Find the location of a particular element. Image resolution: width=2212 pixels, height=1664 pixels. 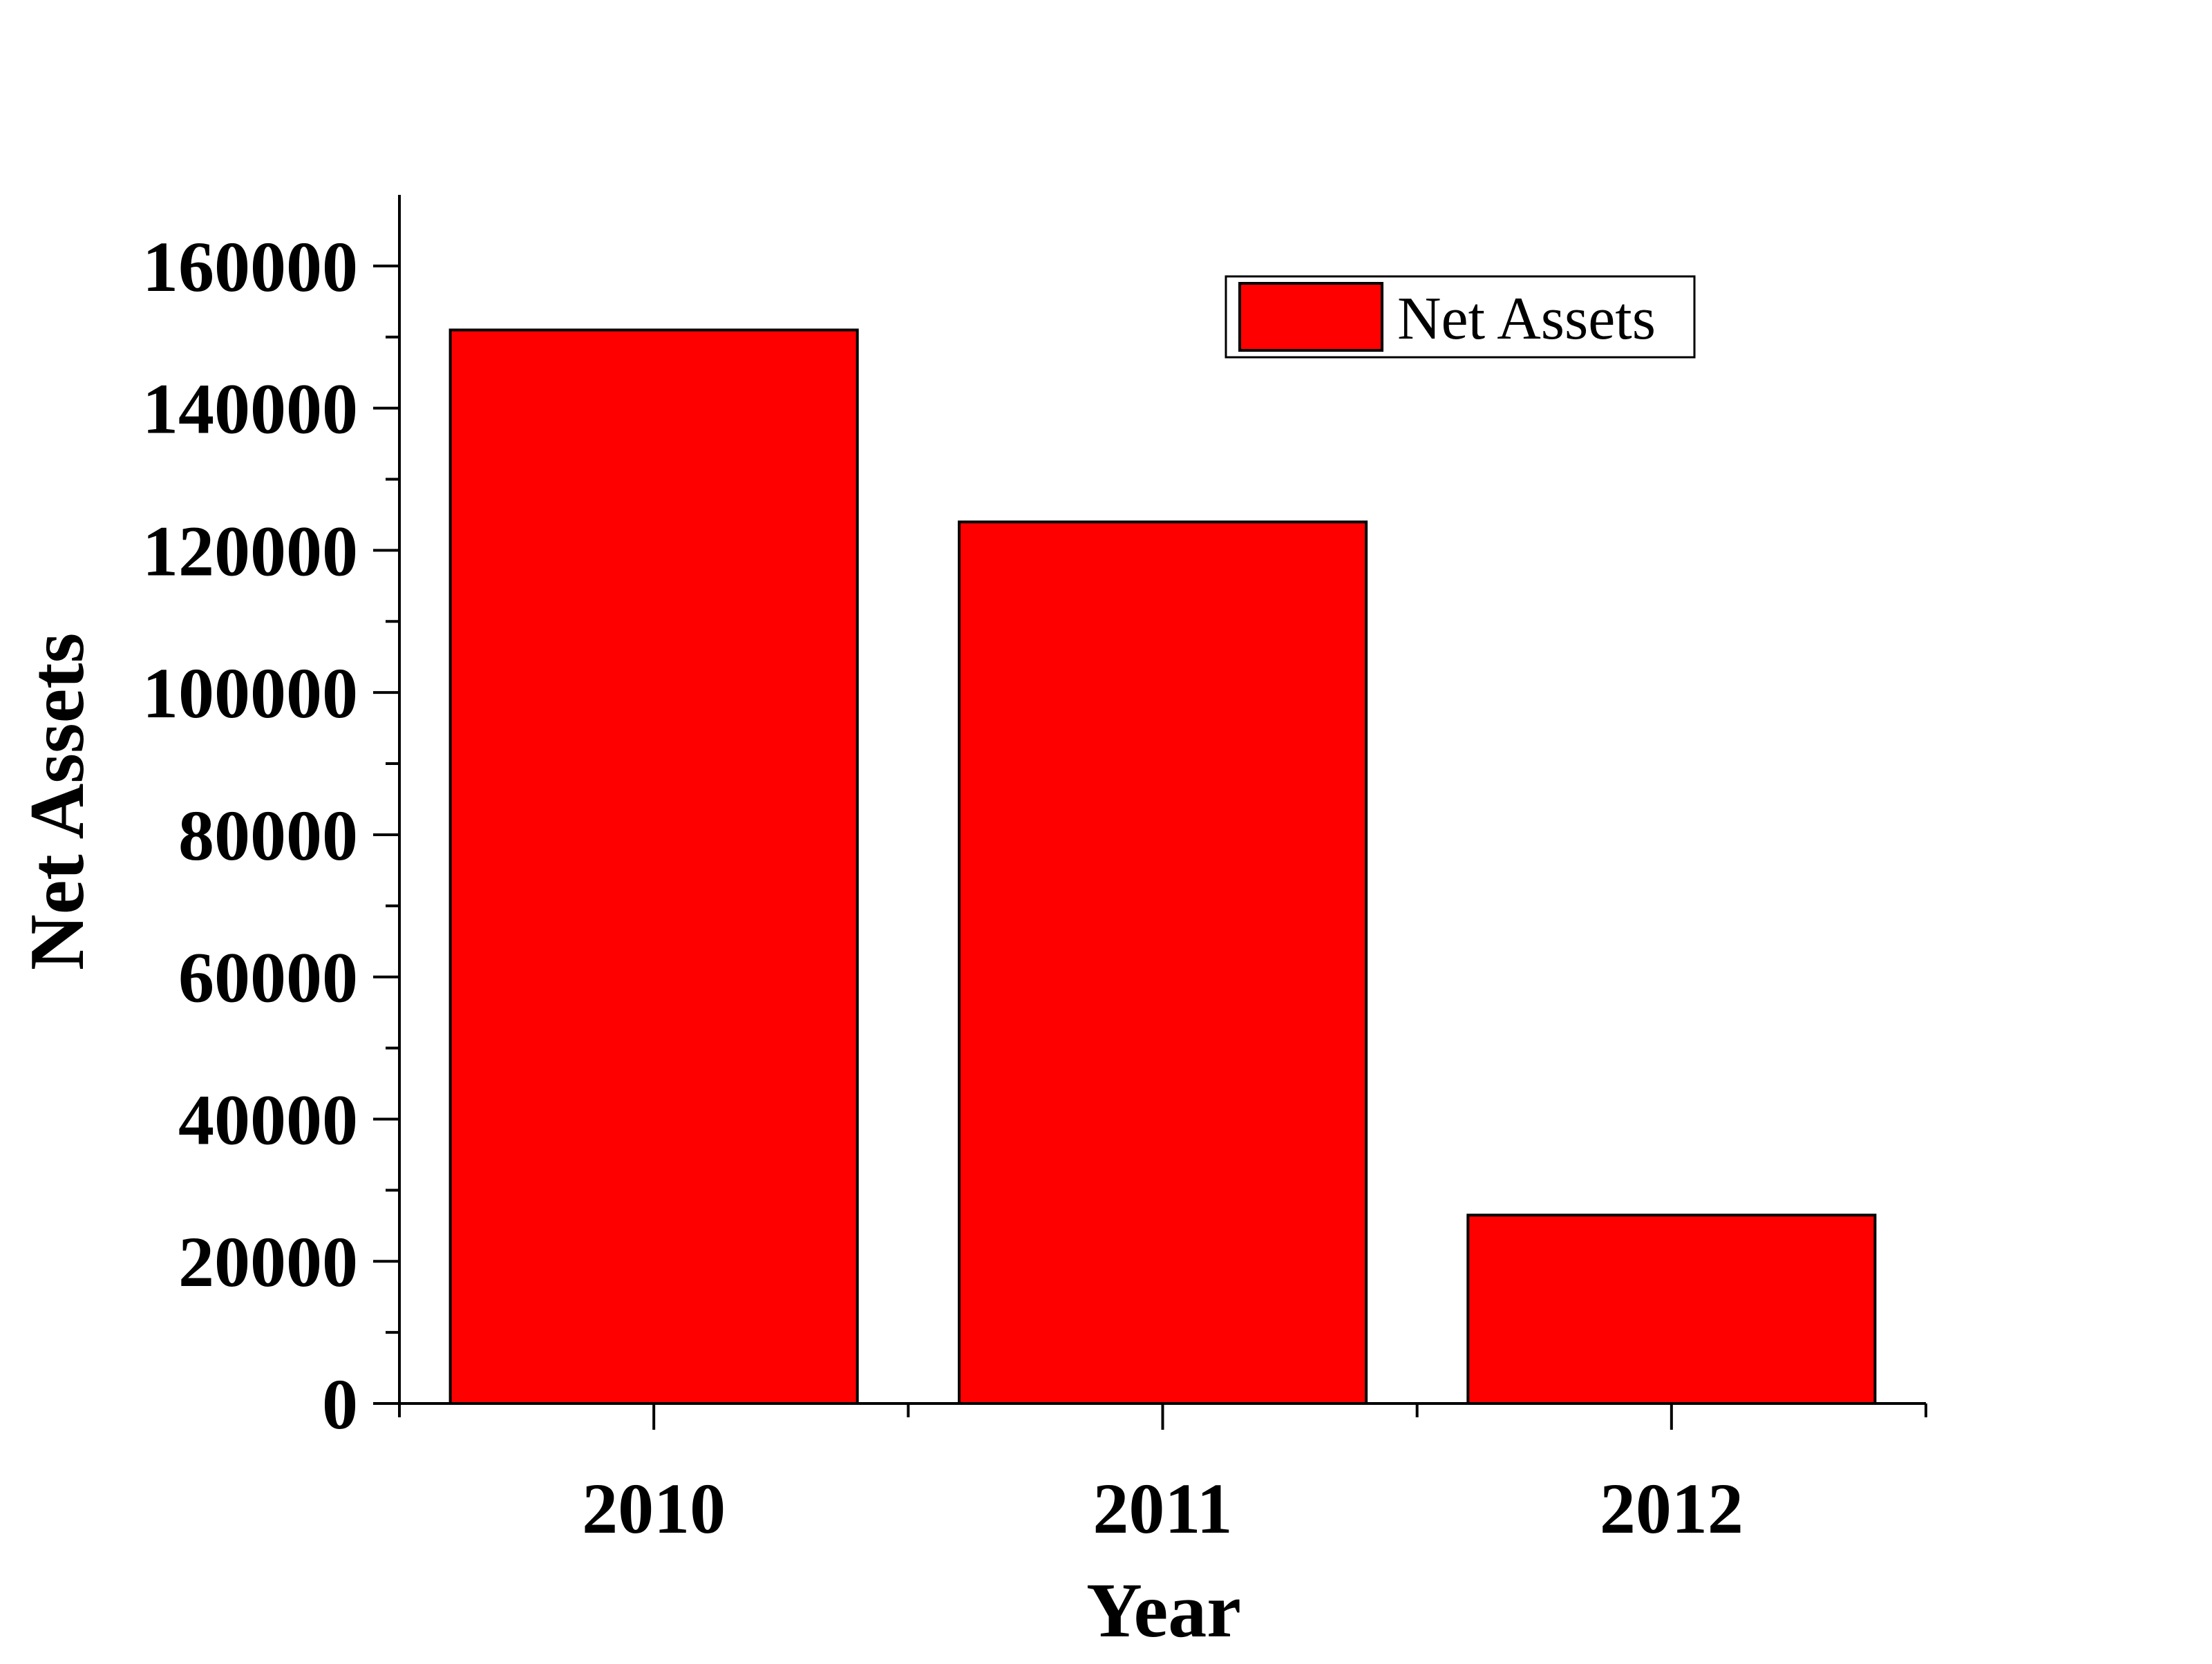

legend-swatch is located at coordinates (1310, 317).